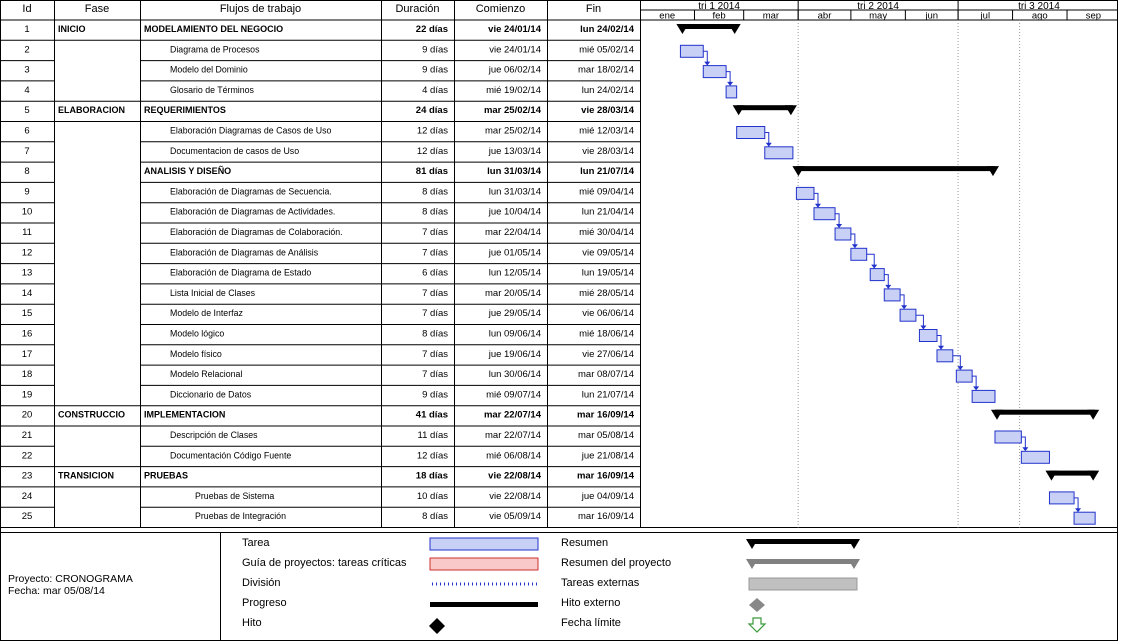 Image resolution: width=1121 pixels, height=642 pixels. What do you see at coordinates (515, 496) in the screenshot?
I see `cell-start: vie 22/08/14` at bounding box center [515, 496].